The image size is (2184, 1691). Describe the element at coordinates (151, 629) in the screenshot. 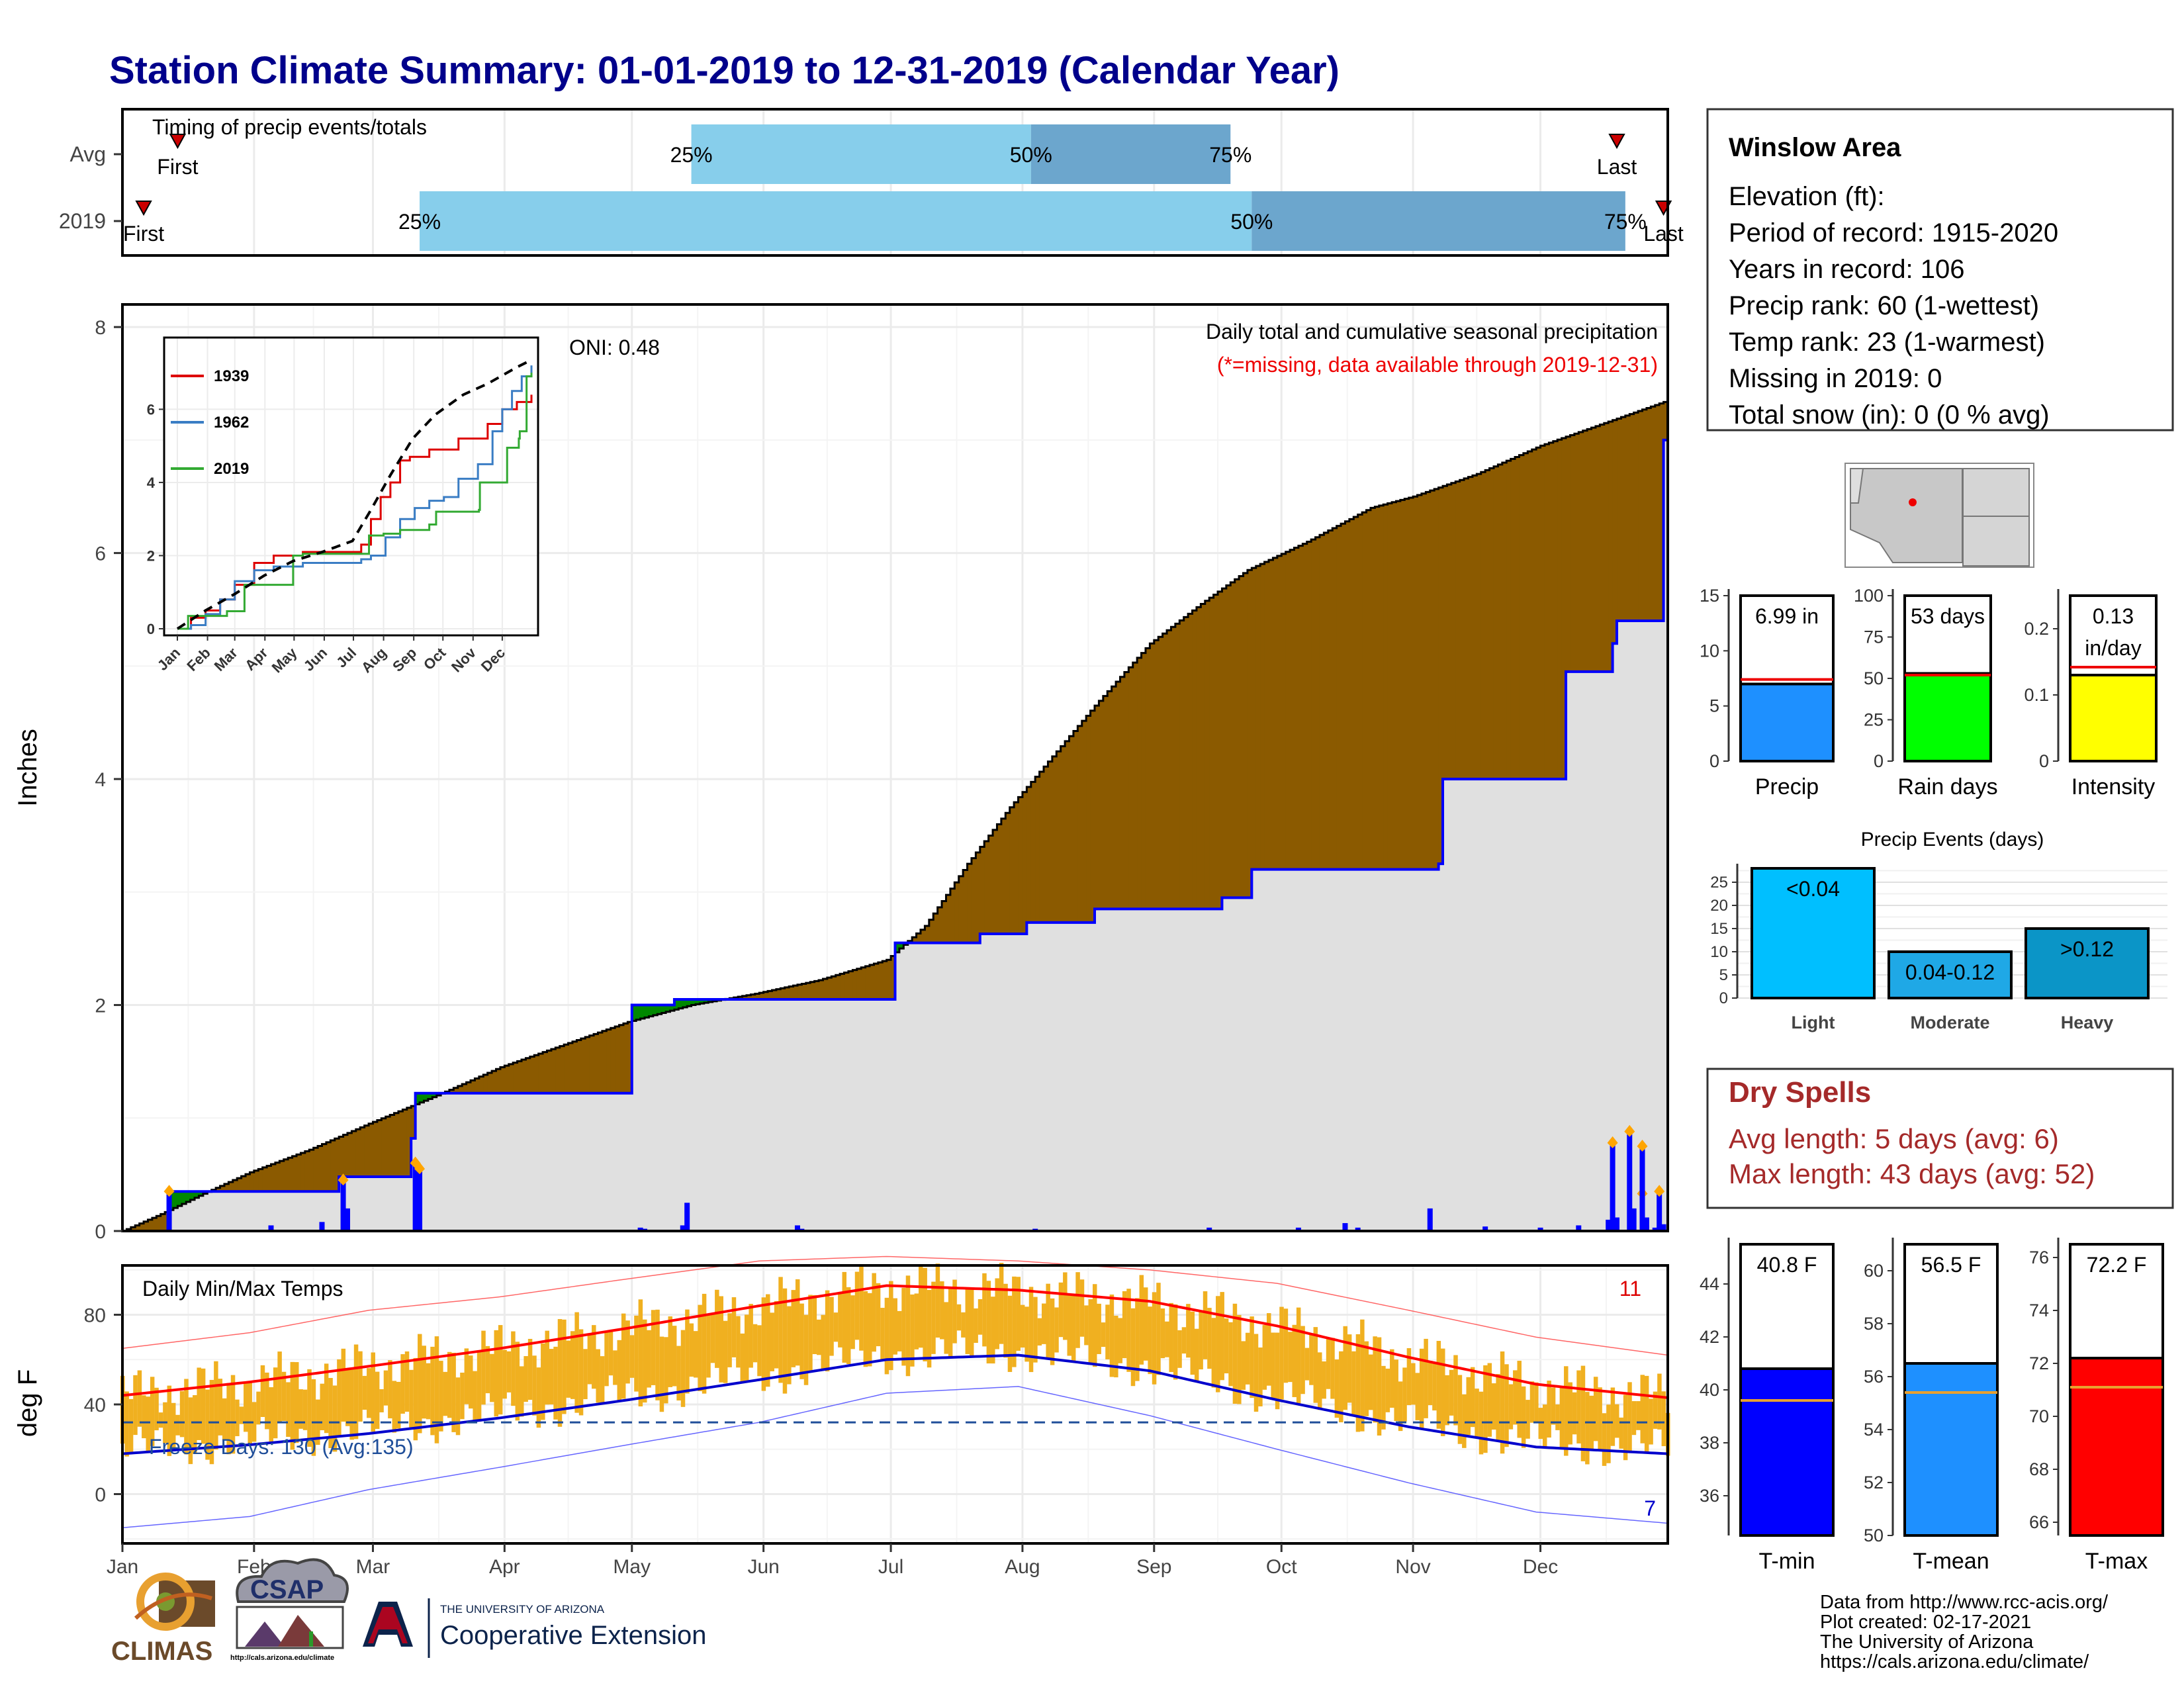

I see `inset-ytick: 0` at that location.